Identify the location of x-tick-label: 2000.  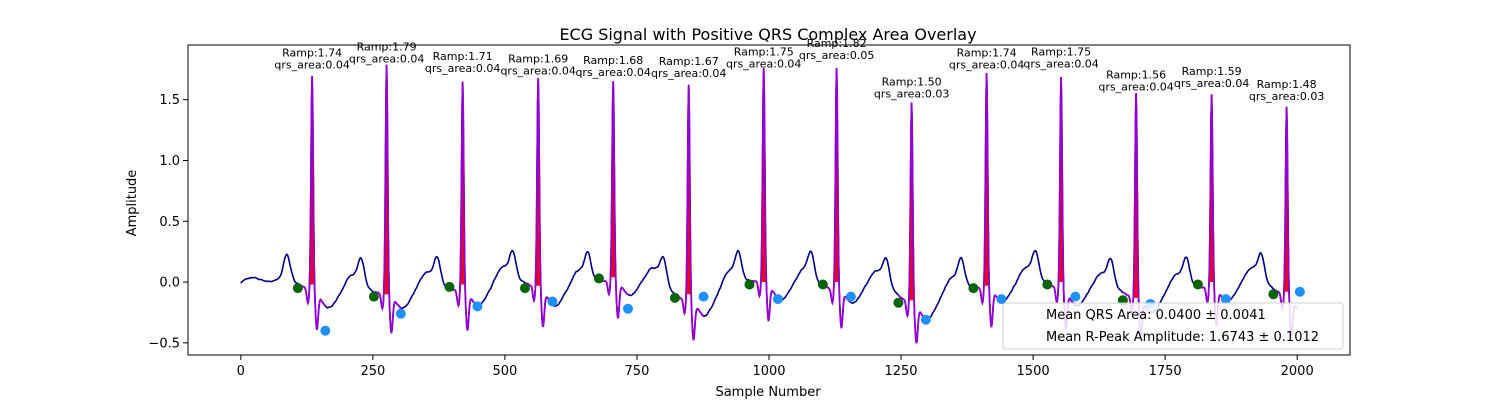
(1297, 371).